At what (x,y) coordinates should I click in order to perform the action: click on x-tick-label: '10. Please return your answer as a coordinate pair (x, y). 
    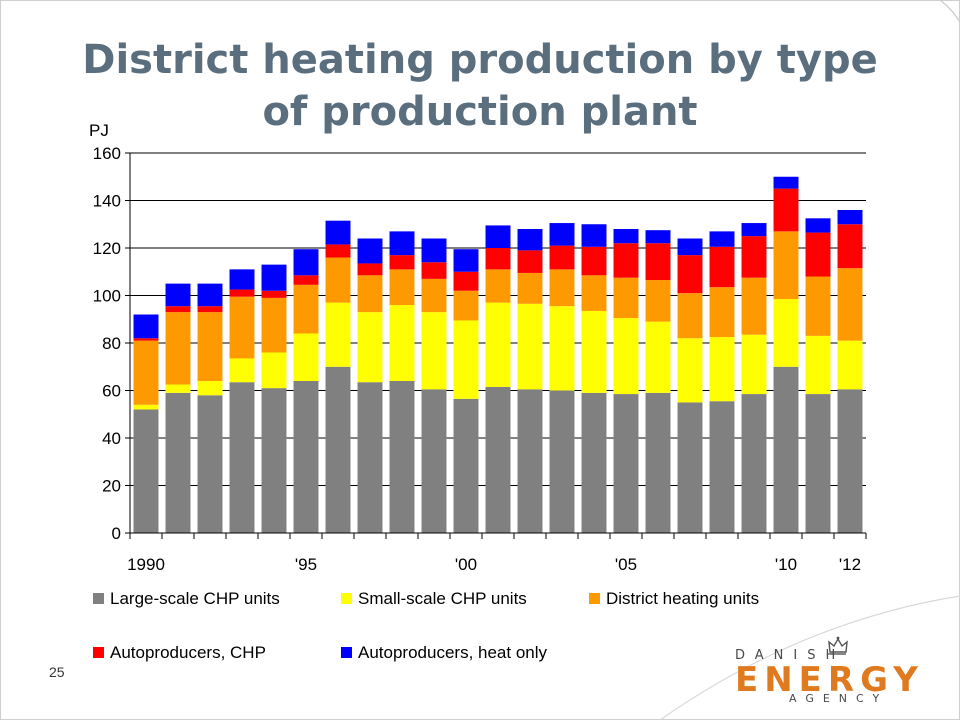
    Looking at the image, I should click on (786, 564).